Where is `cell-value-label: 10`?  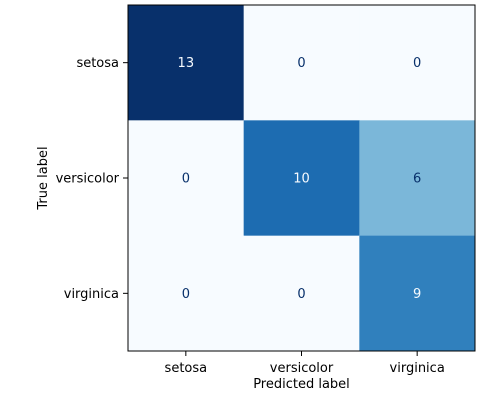
cell-value-label: 10 is located at coordinates (301, 179).